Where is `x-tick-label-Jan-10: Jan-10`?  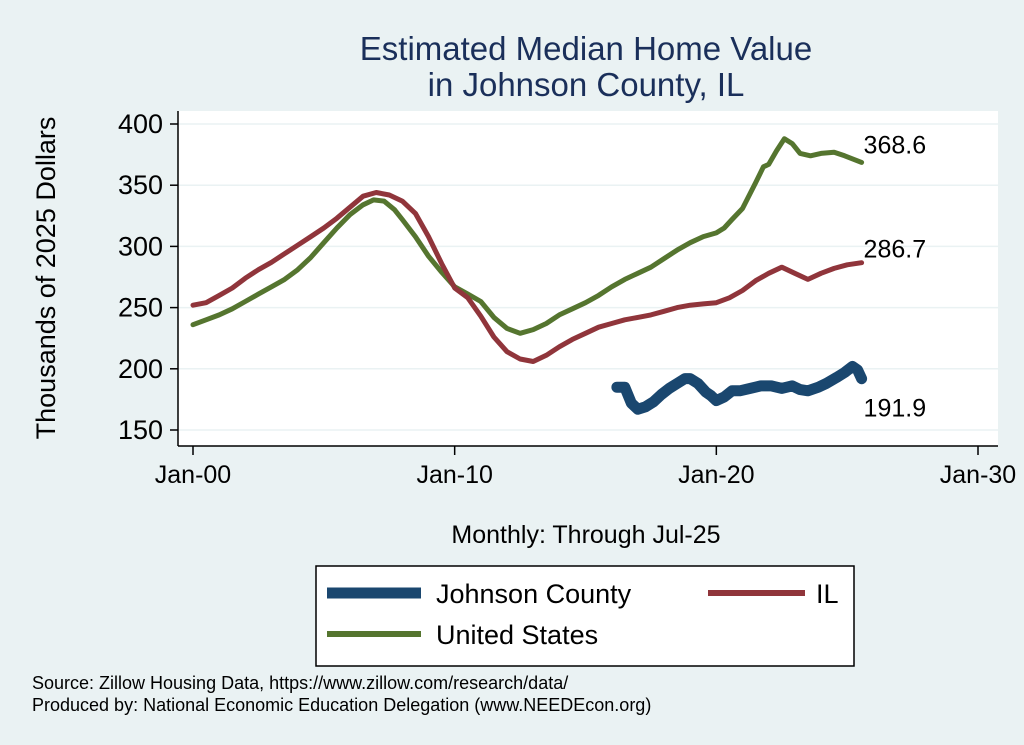 x-tick-label-Jan-10: Jan-10 is located at coordinates (454, 475).